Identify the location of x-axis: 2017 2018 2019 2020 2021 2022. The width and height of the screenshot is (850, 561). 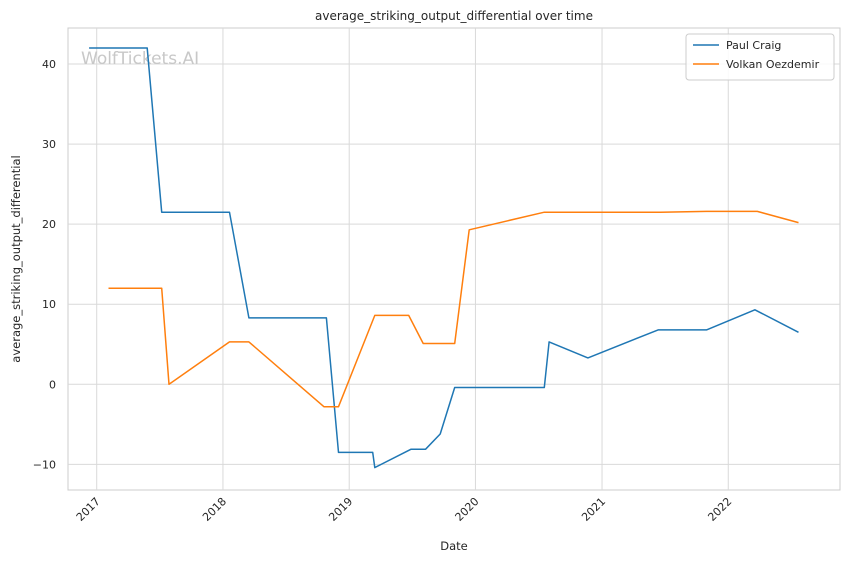
(404, 509).